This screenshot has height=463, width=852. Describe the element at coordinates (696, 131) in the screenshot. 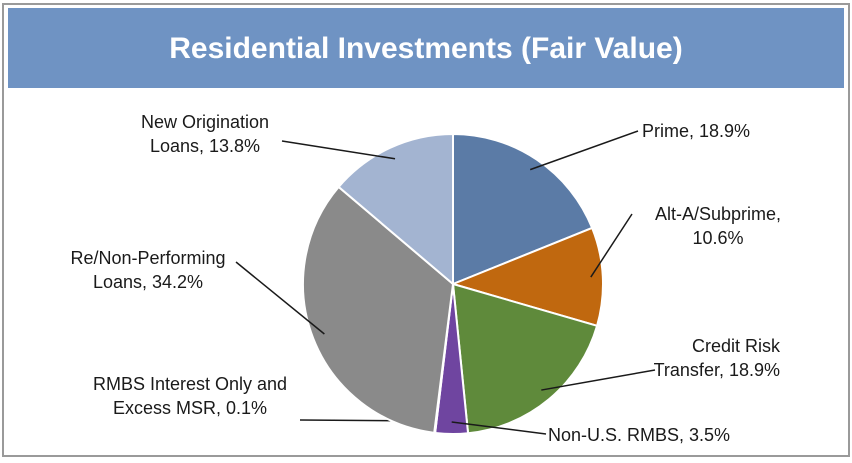

I see `slice-label: Prime, 18.9%` at that location.